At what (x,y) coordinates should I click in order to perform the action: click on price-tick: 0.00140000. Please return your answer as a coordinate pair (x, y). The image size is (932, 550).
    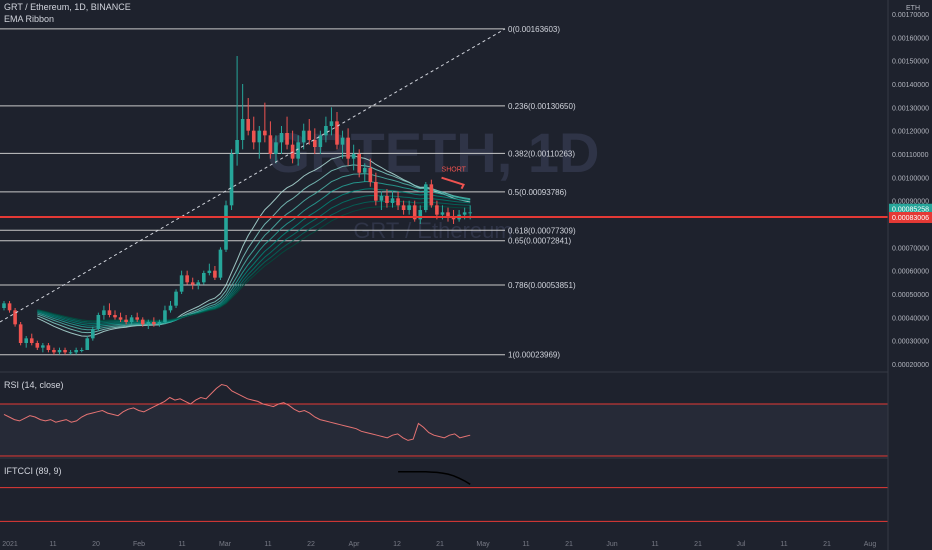
    Looking at the image, I should click on (910, 85).